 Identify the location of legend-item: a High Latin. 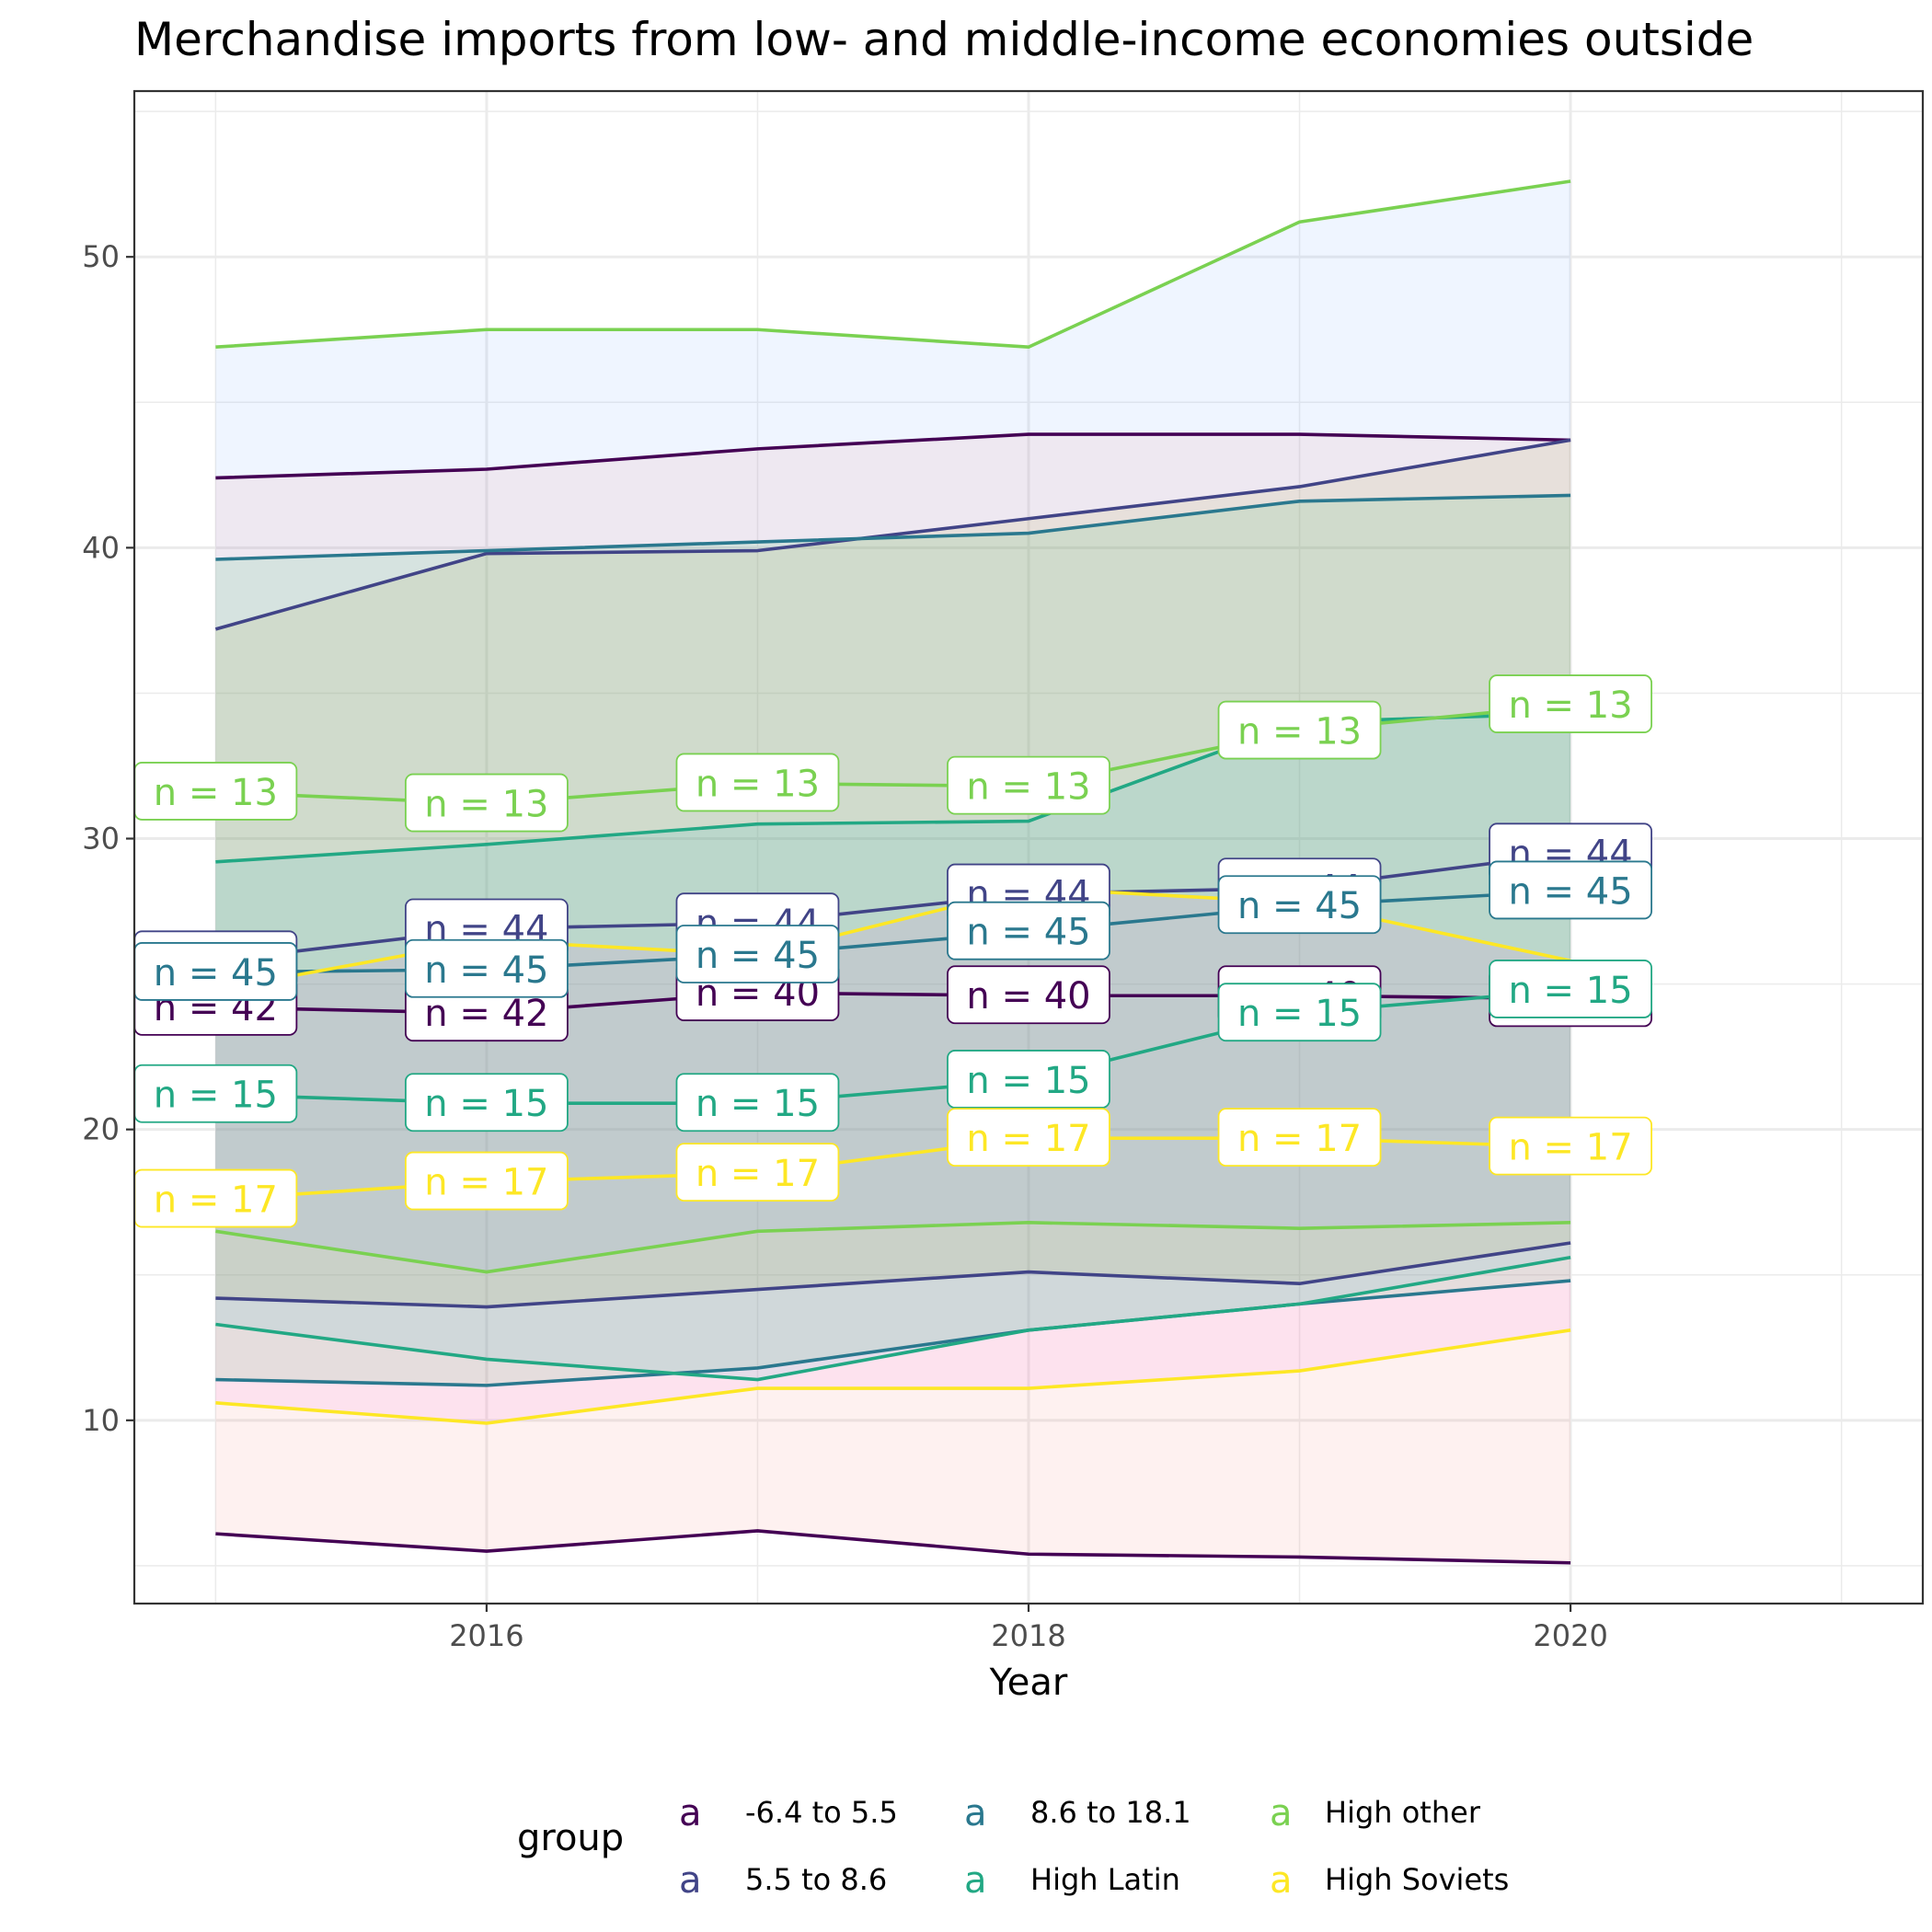
(1072, 1880).